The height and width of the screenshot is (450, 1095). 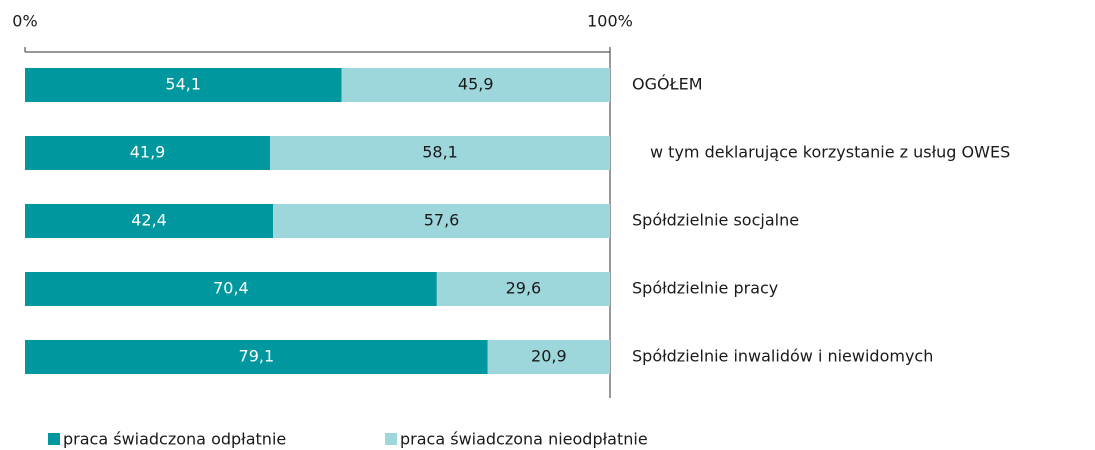 I want to click on value-label: 58,1, so click(x=440, y=152).